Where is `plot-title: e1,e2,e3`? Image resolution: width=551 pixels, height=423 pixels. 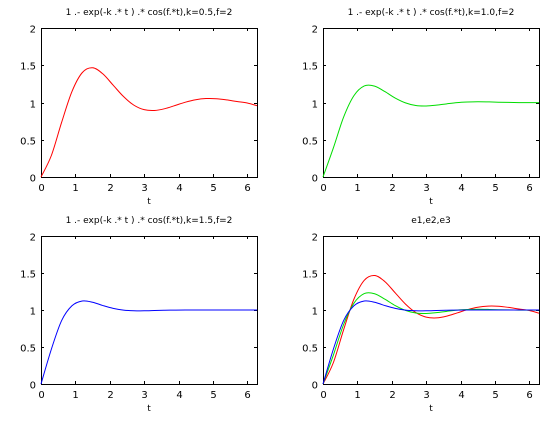
plot-title: e1,e2,e3 is located at coordinates (431, 221).